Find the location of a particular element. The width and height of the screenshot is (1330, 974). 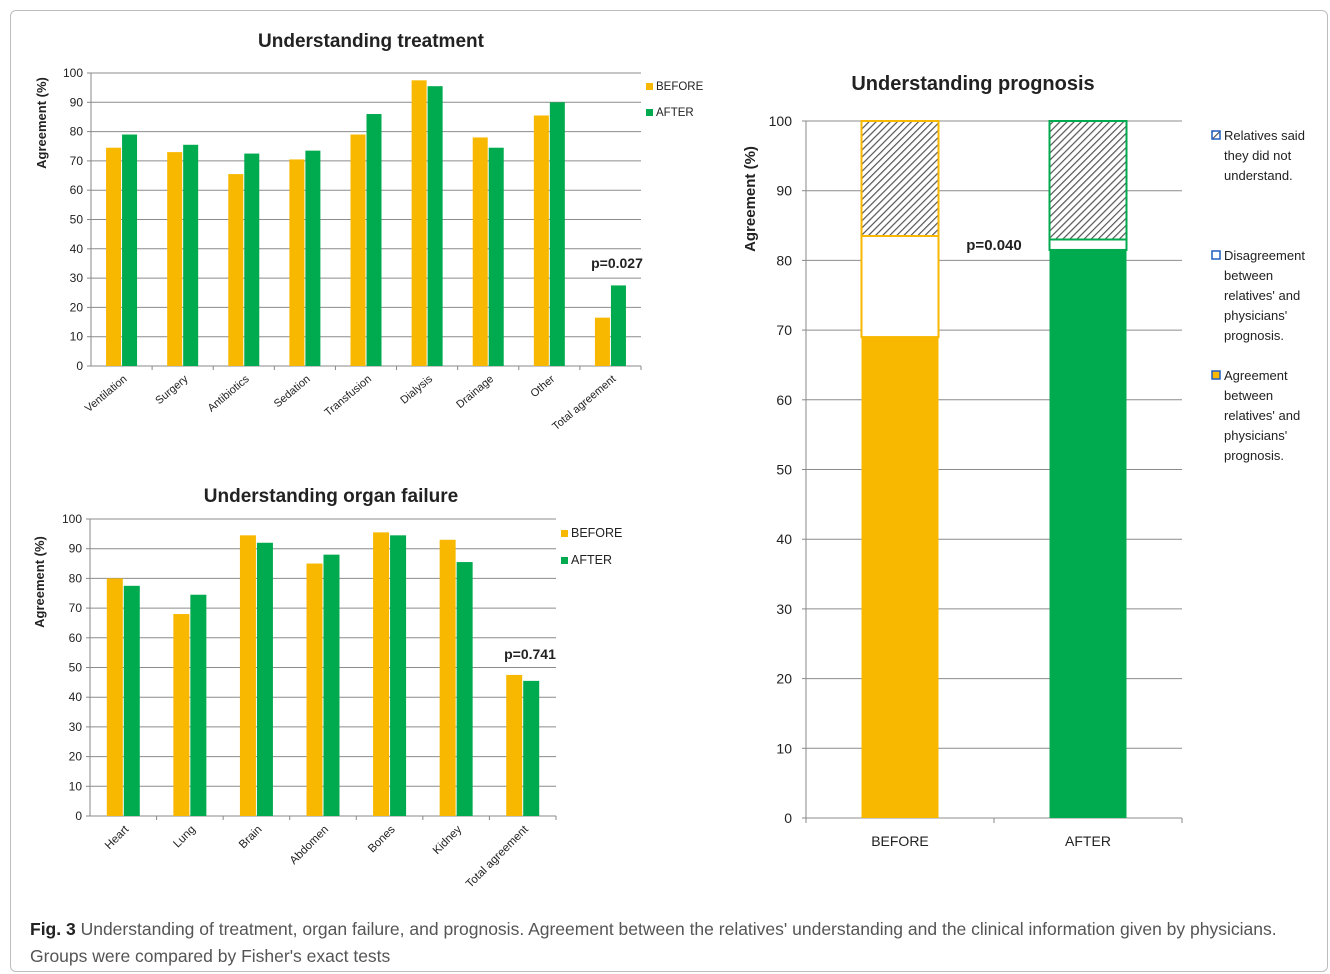

category-label: Kidney is located at coordinates (448, 840).